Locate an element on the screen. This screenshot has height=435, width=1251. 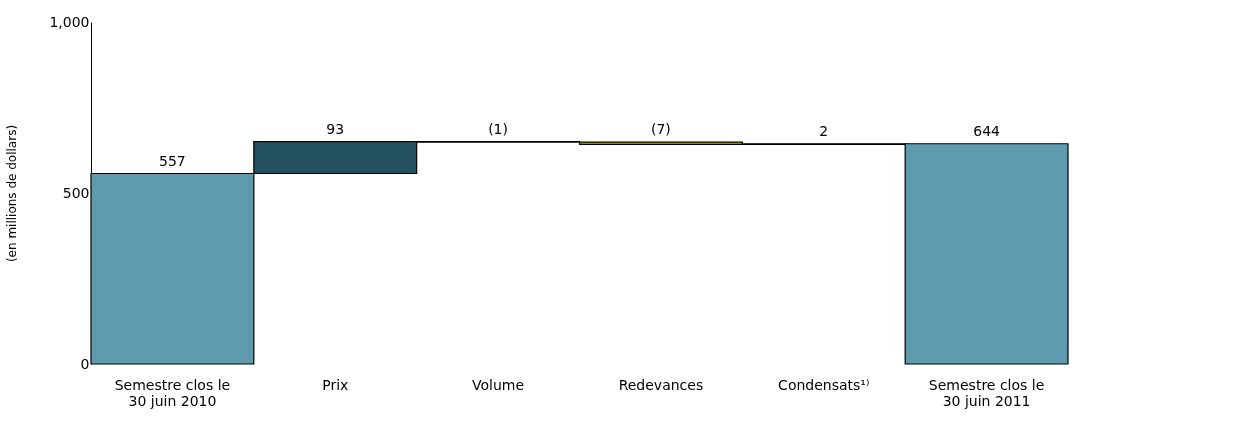
data-label: (7) is located at coordinates (660, 129).